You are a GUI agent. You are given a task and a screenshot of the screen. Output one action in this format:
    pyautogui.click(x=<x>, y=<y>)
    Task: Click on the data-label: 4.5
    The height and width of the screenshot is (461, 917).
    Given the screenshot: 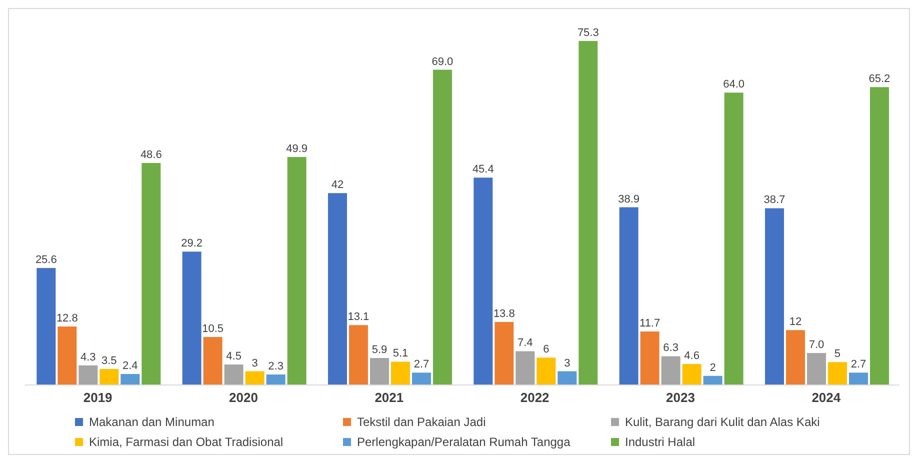 What is the action you would take?
    pyautogui.click(x=234, y=356)
    